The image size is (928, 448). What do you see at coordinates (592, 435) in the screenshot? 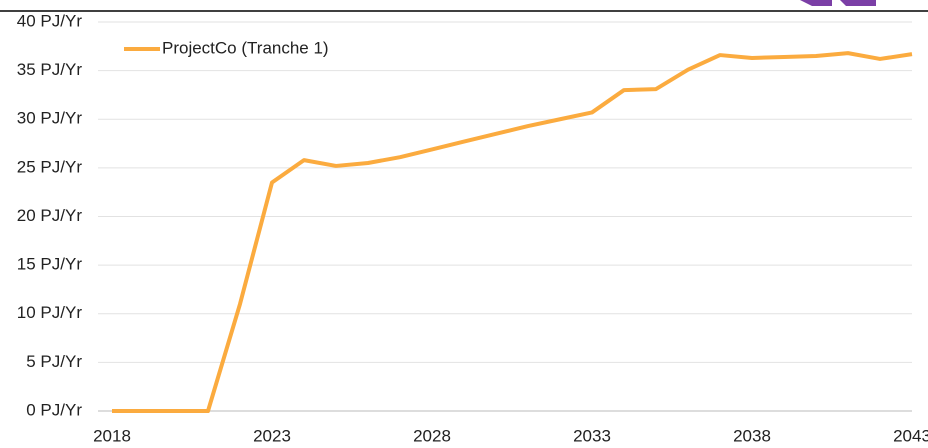
I see `x-tick-label: 2033` at bounding box center [592, 435].